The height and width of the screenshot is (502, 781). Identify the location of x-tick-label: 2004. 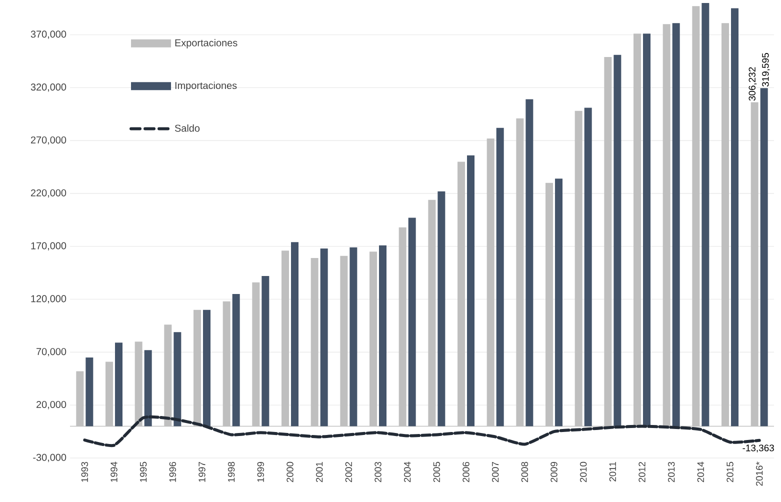
(407, 472).